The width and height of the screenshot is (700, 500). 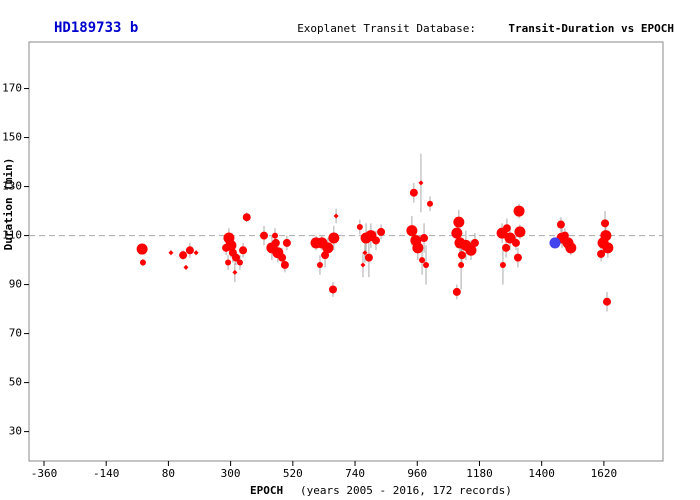 What do you see at coordinates (355, 473) in the screenshot?
I see `x-tick-label: 740` at bounding box center [355, 473].